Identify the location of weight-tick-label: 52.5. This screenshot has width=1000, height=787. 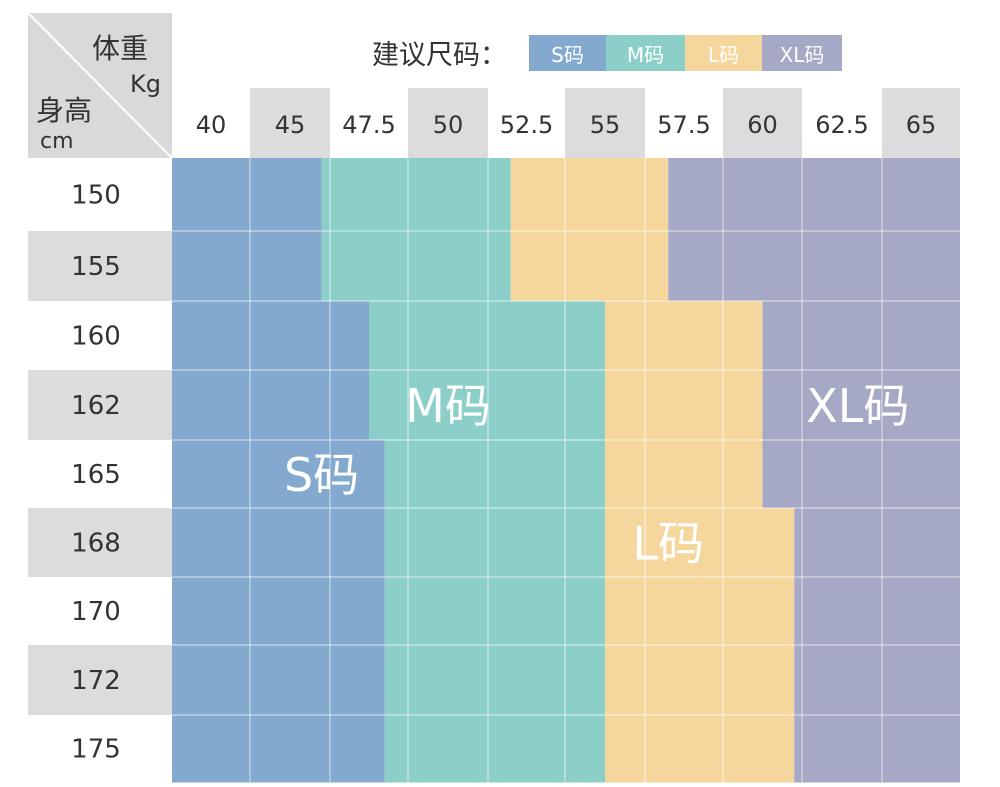
(526, 125).